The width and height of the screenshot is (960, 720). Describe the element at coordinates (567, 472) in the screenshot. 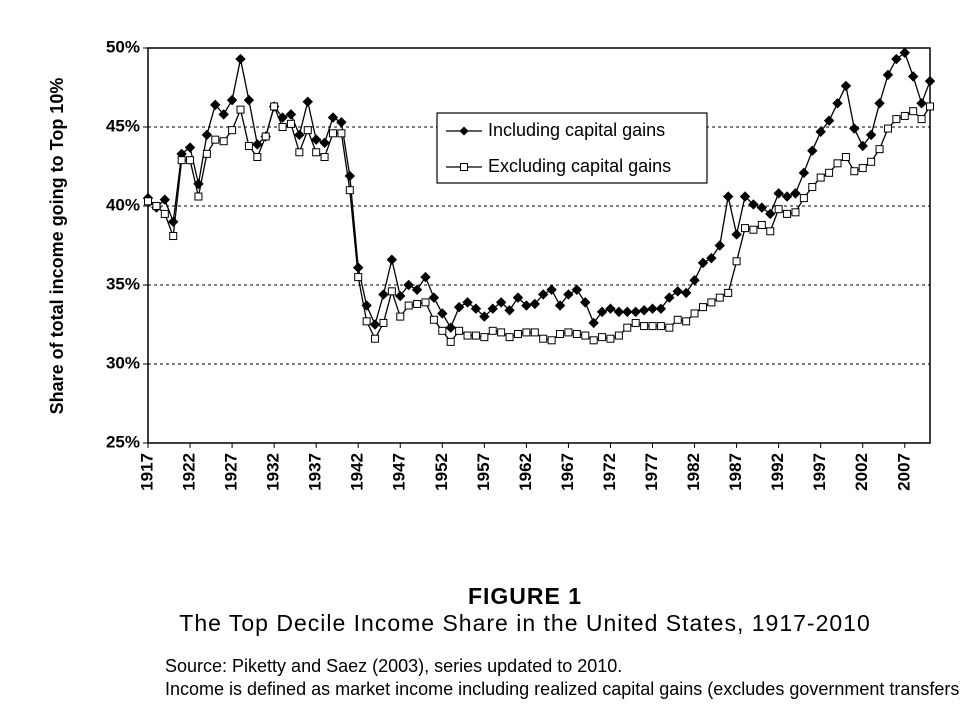

I see `x-tick-label: 1967` at that location.